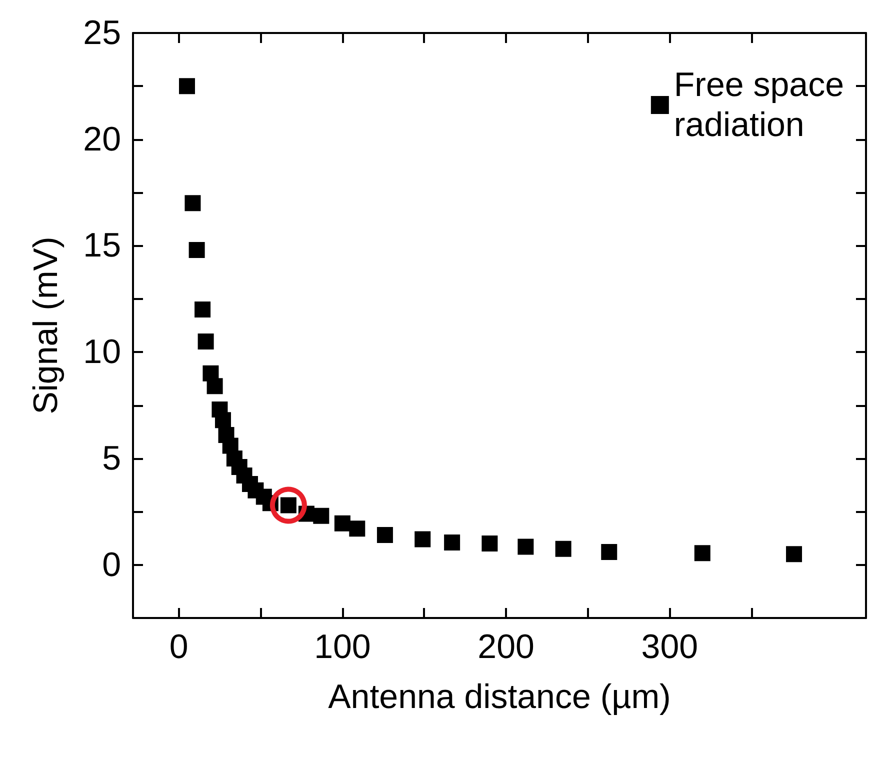  I want to click on x-axis-title: Antenna distance (µm), so click(499, 697).